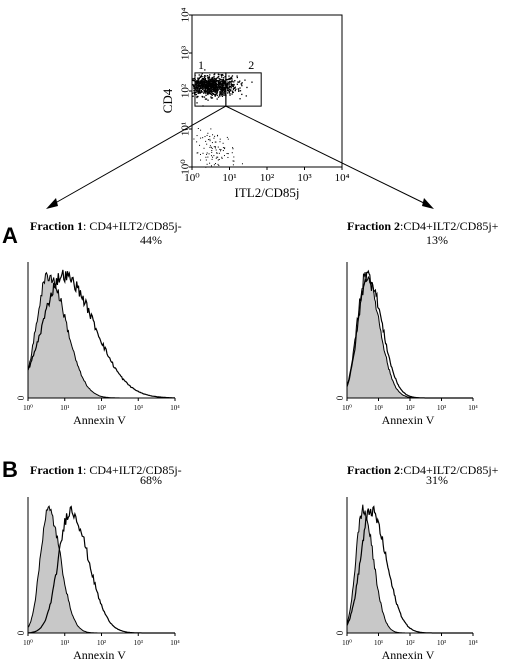 Image resolution: width=520 pixels, height=666 pixels. I want to click on x-tick-label: 10², so click(409, 643).